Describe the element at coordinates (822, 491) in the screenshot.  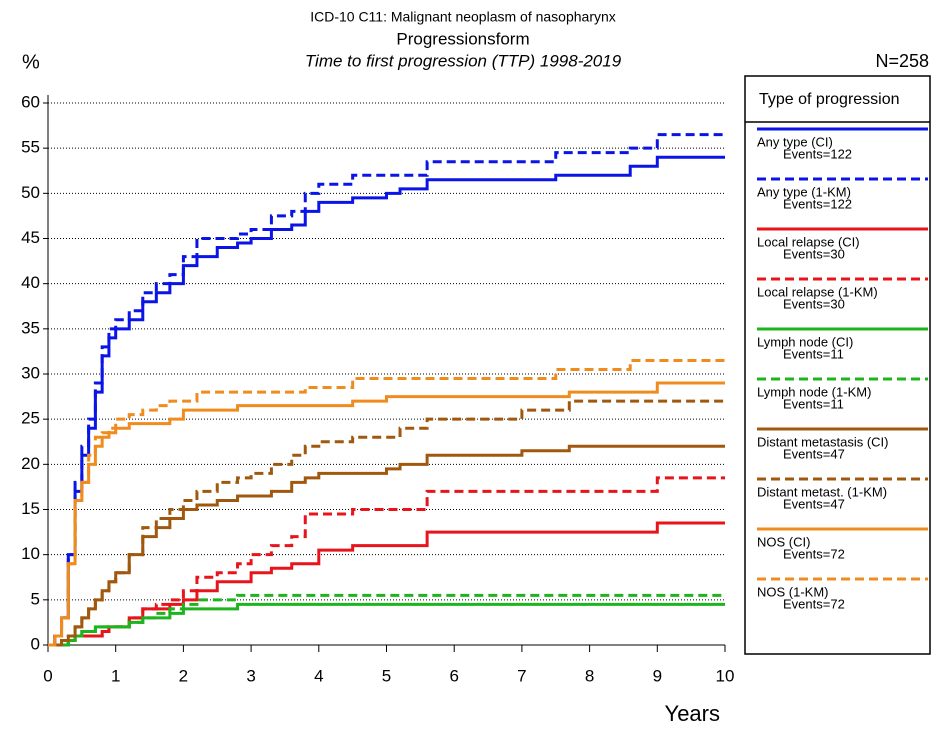
I see `legend-label: Distant metast. (1-KM)` at that location.